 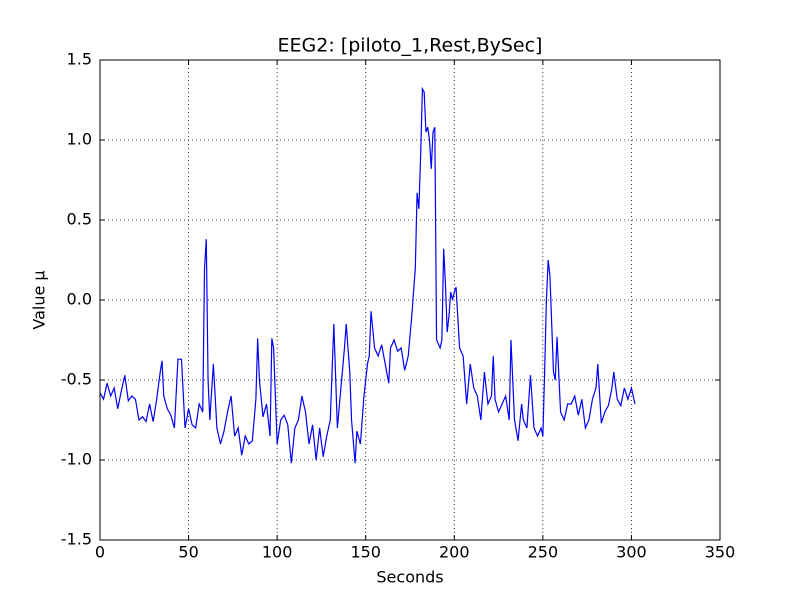 What do you see at coordinates (365, 552) in the screenshot?
I see `x-tick-label: 150` at bounding box center [365, 552].